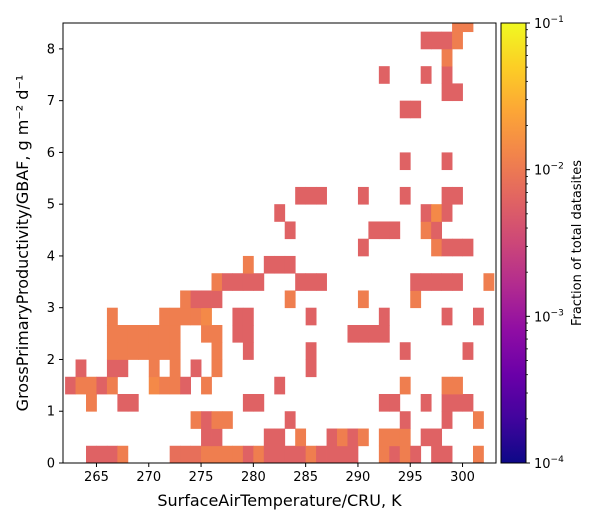 This screenshot has width=600, height=525. Describe the element at coordinates (279, 474) in the screenshot. I see `x-axis: 265 270 275 280 285 290 295 300` at that location.